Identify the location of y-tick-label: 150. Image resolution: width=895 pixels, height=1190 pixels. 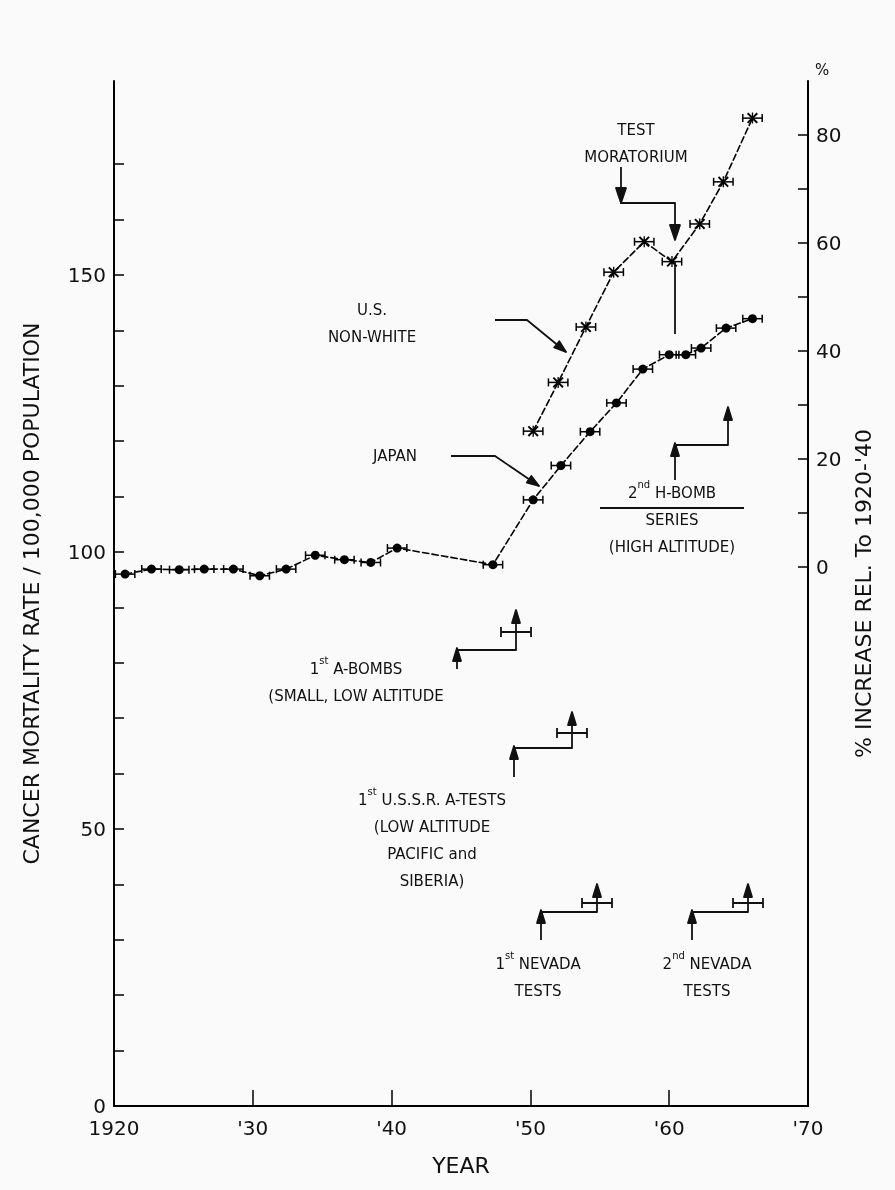
(86, 274).